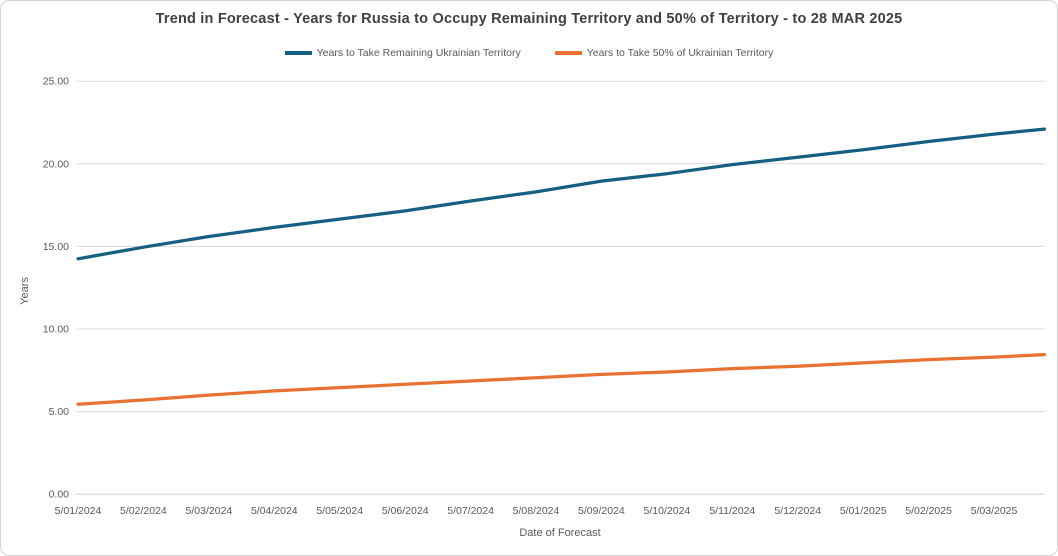 The width and height of the screenshot is (1058, 556). What do you see at coordinates (568, 53) in the screenshot?
I see `legend-line-swatch-orange` at bounding box center [568, 53].